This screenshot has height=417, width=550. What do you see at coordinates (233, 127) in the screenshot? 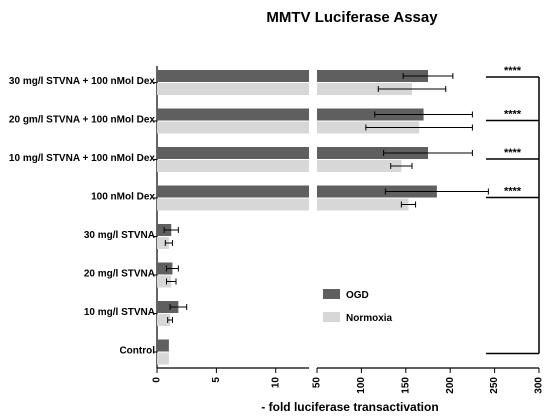
I see `bar-normoxia-20-gm-l-stvna-100-nmol-dex-part1` at bounding box center [233, 127].